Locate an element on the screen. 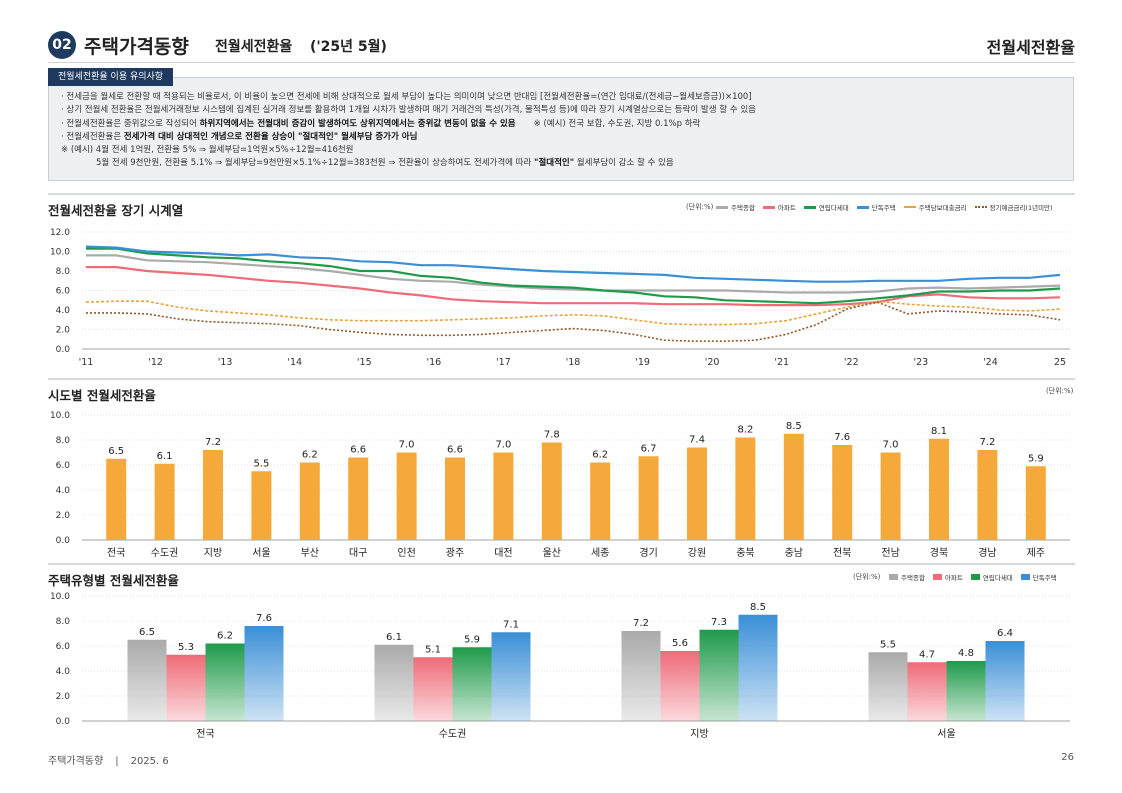 This screenshot has height=793, width=1122. x-tick-label: '17 is located at coordinates (503, 362).